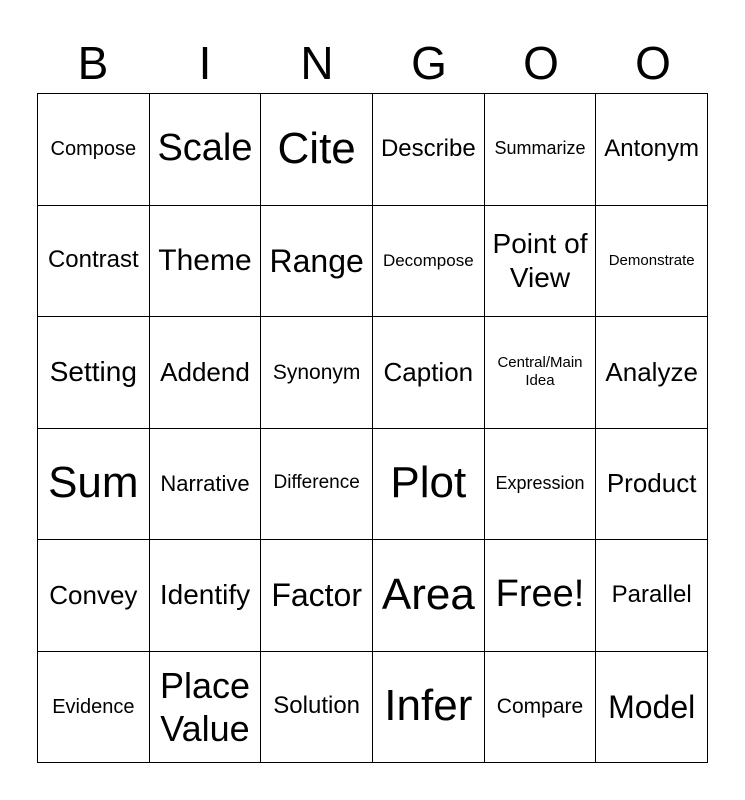 The image size is (745, 800). I want to click on bingo-cell: Evidence, so click(94, 707).